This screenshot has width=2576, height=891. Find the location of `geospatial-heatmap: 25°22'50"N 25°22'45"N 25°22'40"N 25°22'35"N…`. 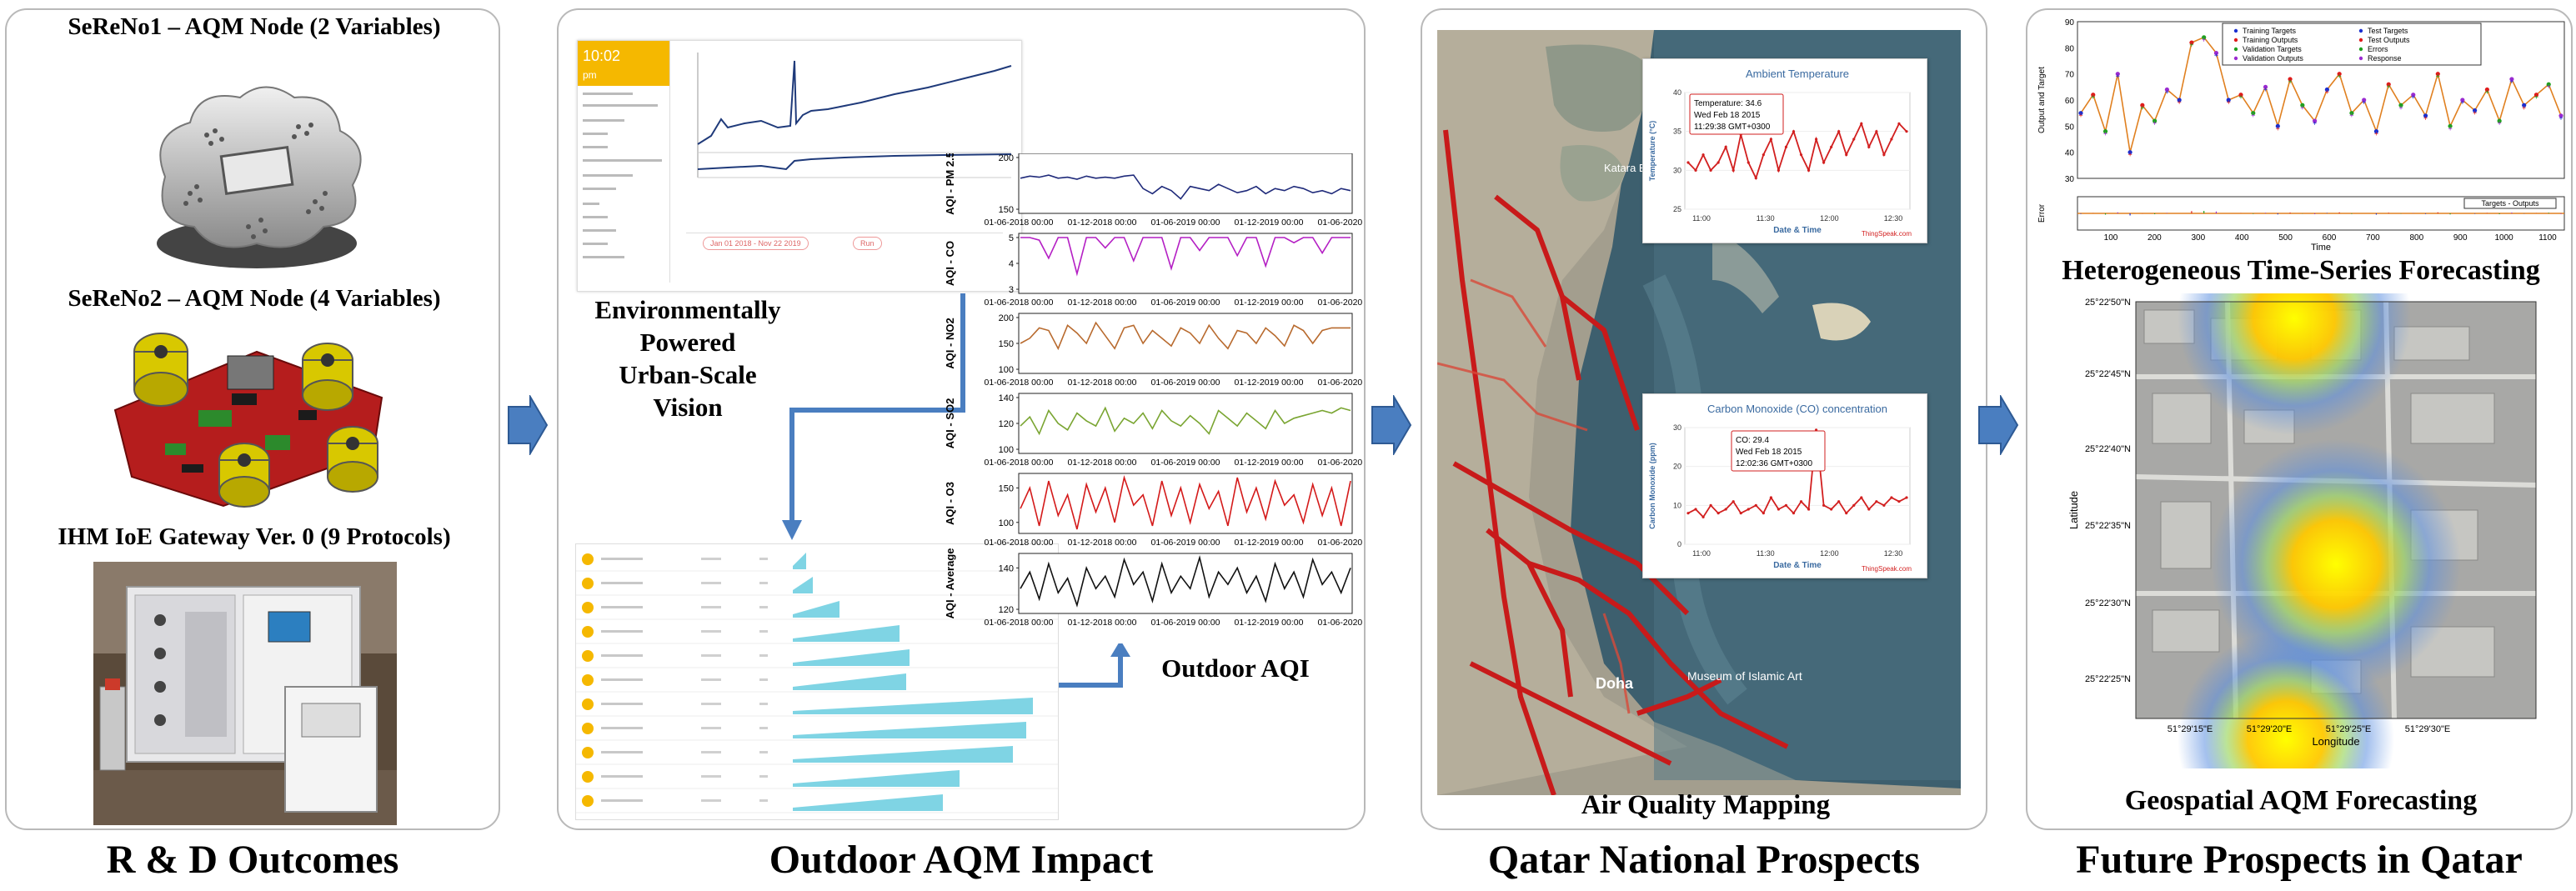

geospatial-heatmap: 25°22'50"N 25°22'45"N 25°22'40"N 25°22'35"N… is located at coordinates (2302, 530).